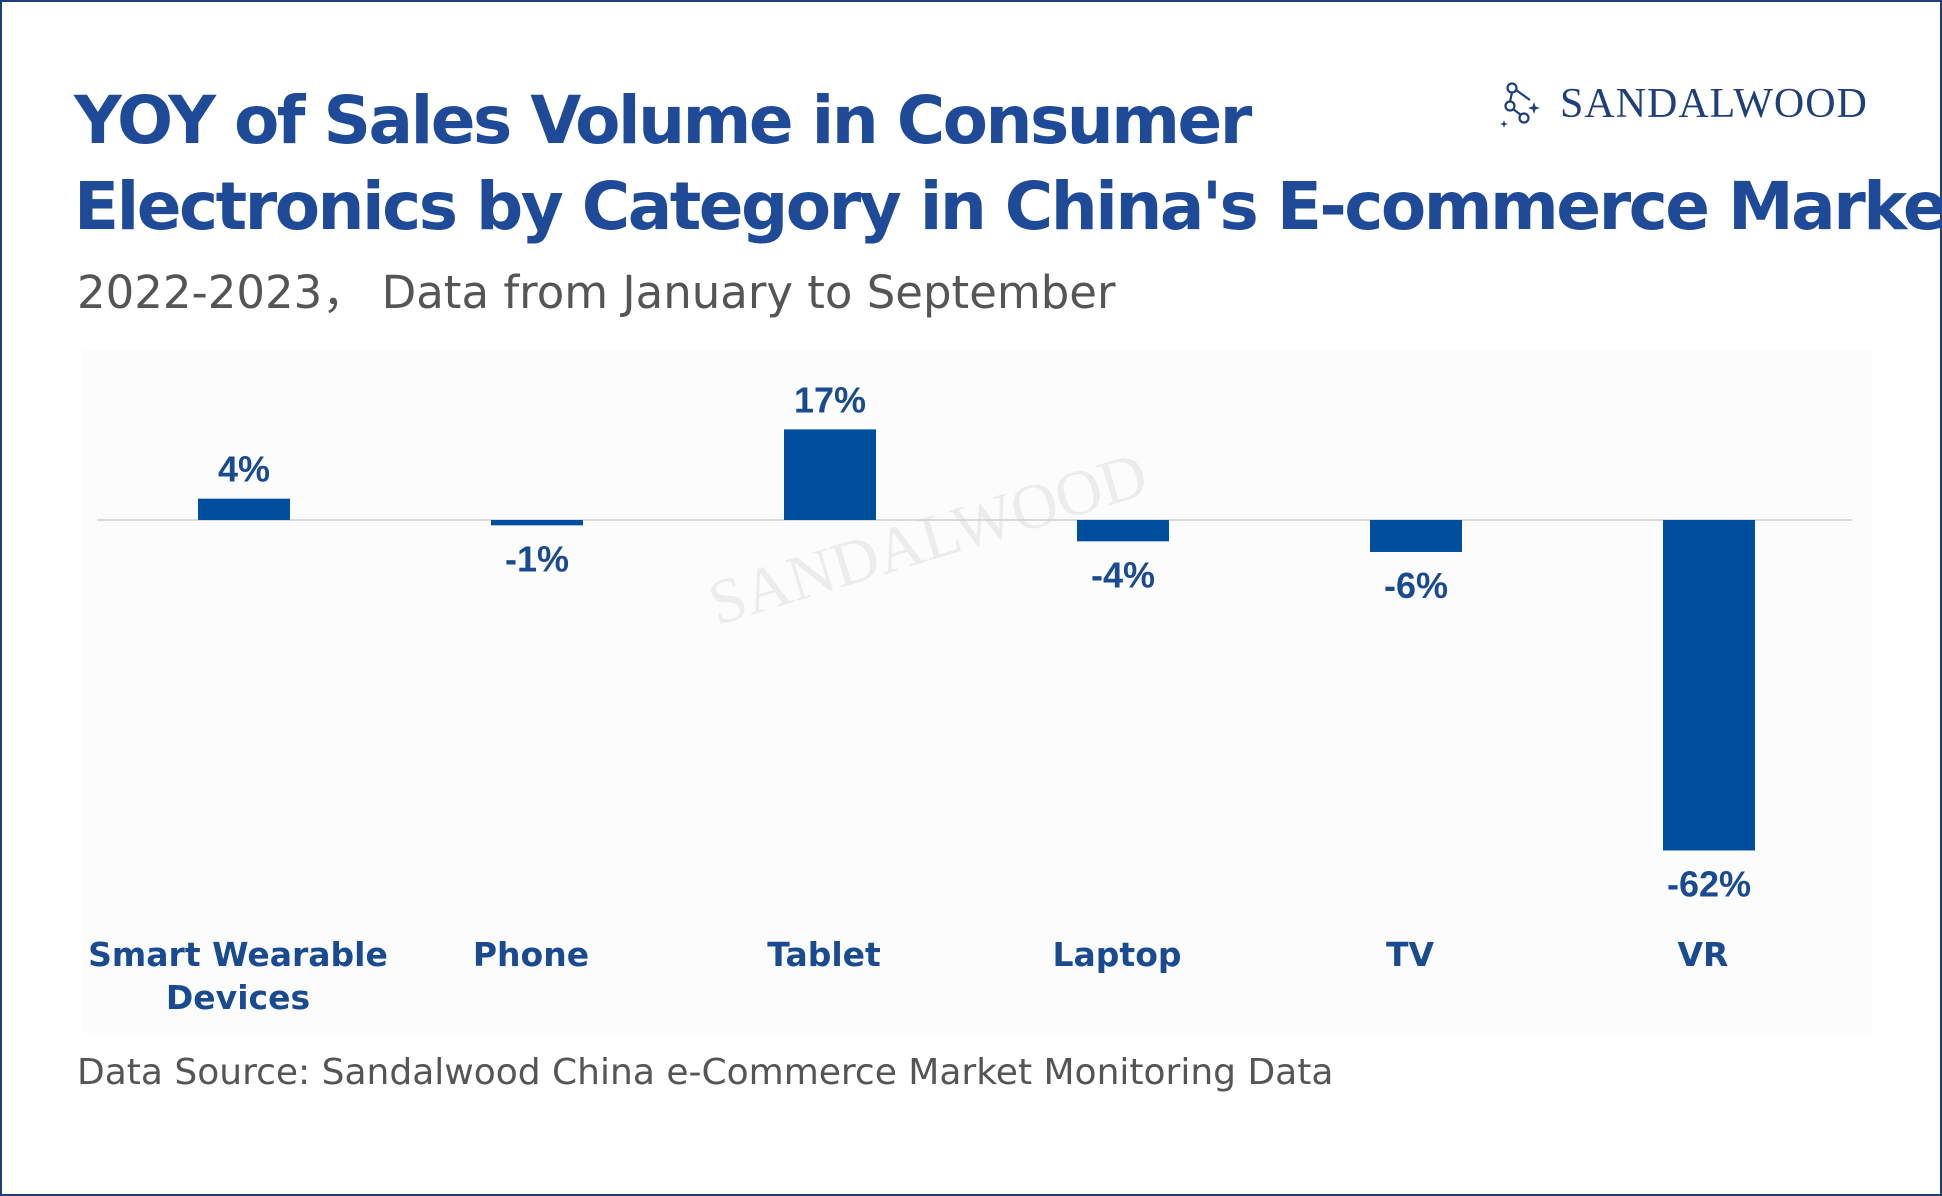 The image size is (1942, 1196). Describe the element at coordinates (1703, 954) in the screenshot. I see `category-label-5-0: VR` at that location.